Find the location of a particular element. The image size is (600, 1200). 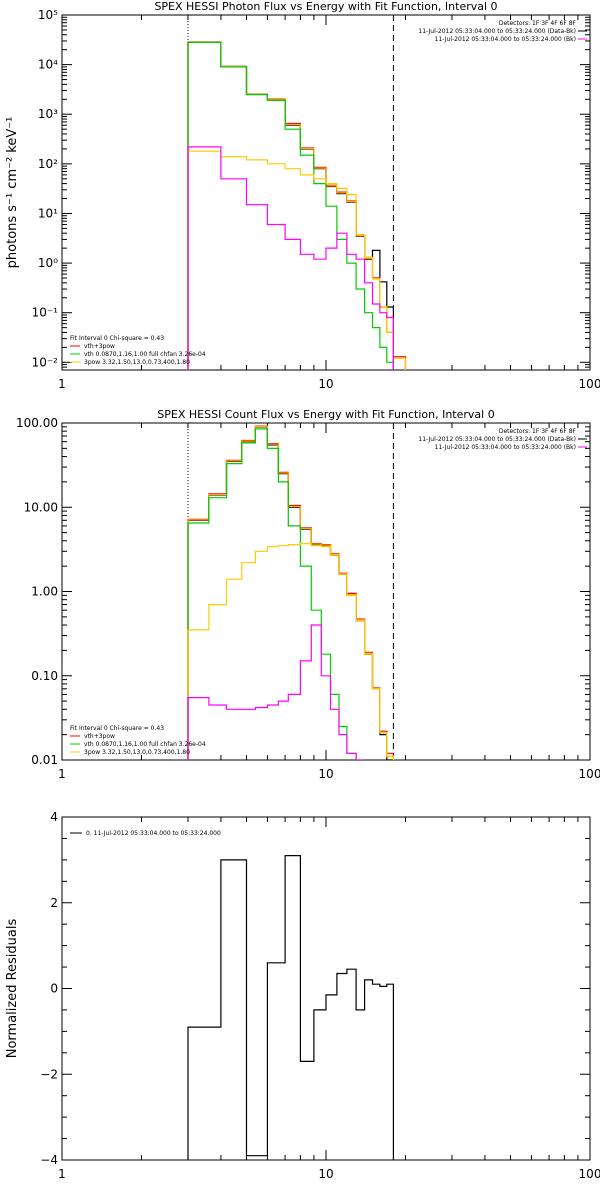

y-tick-label: 10⁵ is located at coordinates (48, 15).